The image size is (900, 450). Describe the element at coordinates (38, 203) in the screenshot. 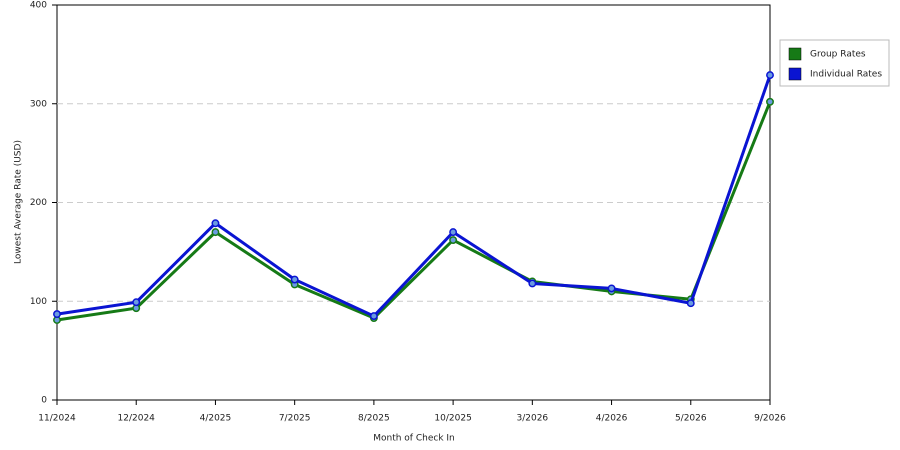

I see `y-tick-label: 200` at that location.